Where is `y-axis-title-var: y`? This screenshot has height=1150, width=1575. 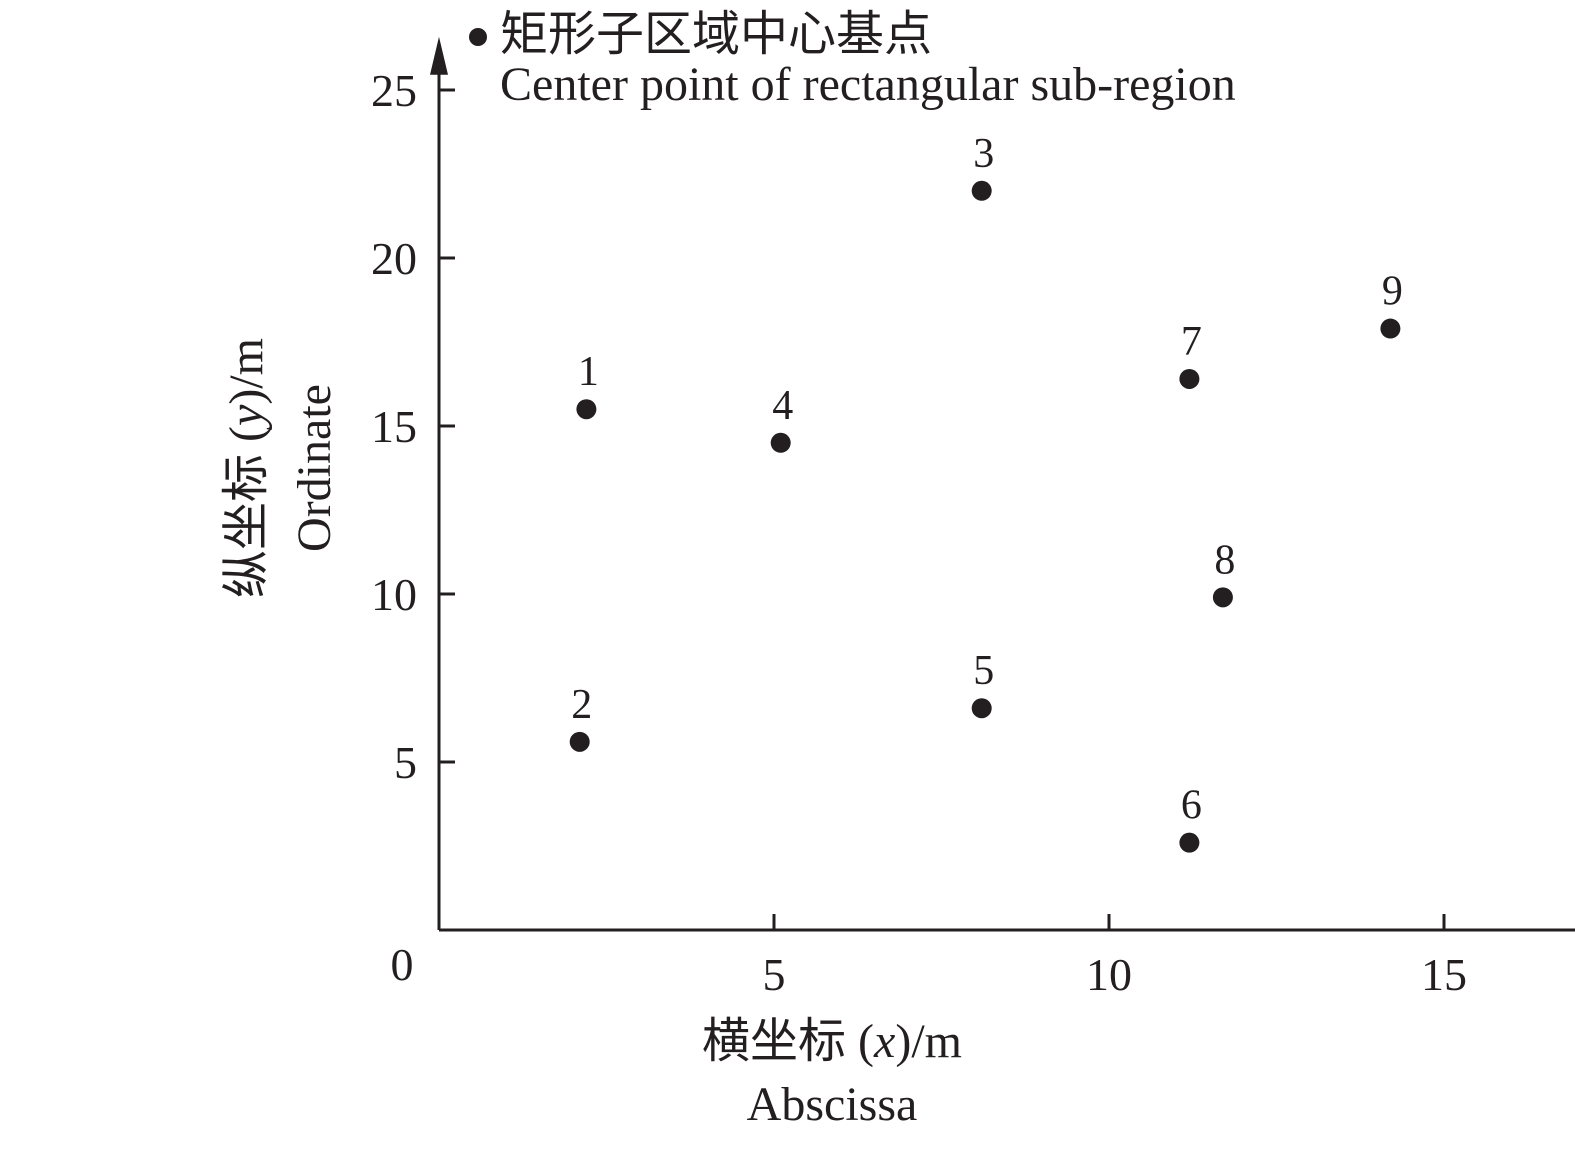 y-axis-title-var: y is located at coordinates (246, 417).